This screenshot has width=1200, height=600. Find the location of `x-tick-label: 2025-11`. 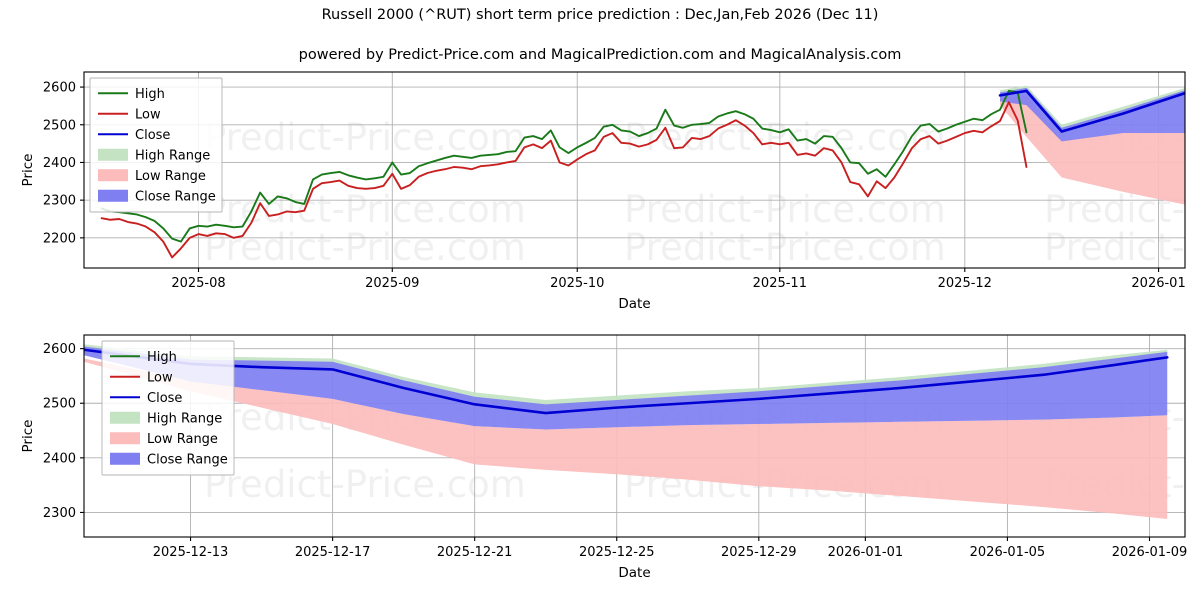

x-tick-label: 2025-11 is located at coordinates (780, 283).